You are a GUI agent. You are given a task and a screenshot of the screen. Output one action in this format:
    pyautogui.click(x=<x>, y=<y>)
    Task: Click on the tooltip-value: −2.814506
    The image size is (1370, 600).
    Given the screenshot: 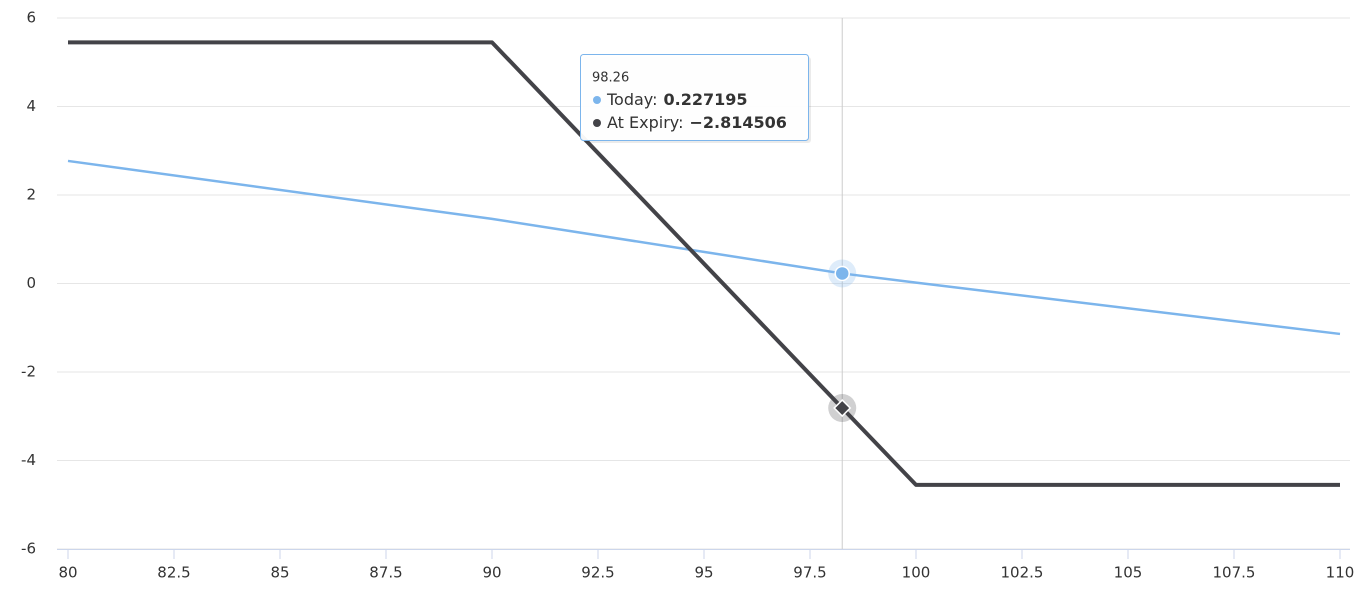 What is the action you would take?
    pyautogui.click(x=737, y=122)
    